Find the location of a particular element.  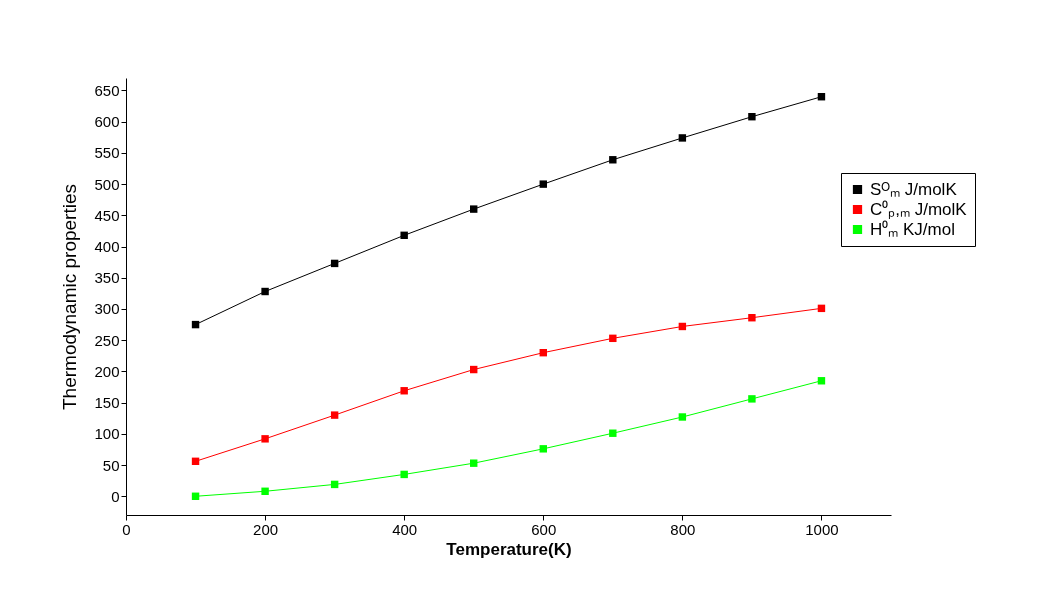

y-tick-label: 650 is located at coordinates (107, 90).